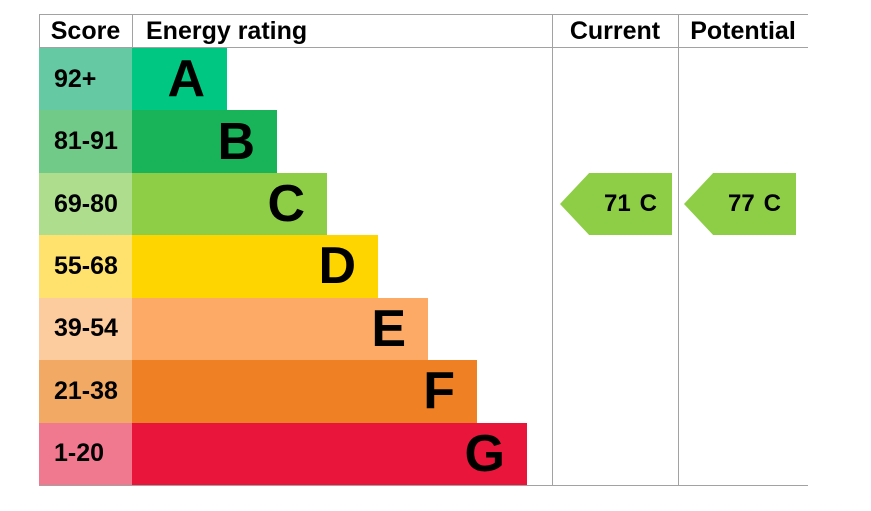  Describe the element at coordinates (329, 453) in the screenshot. I see `band-bar: G` at that location.